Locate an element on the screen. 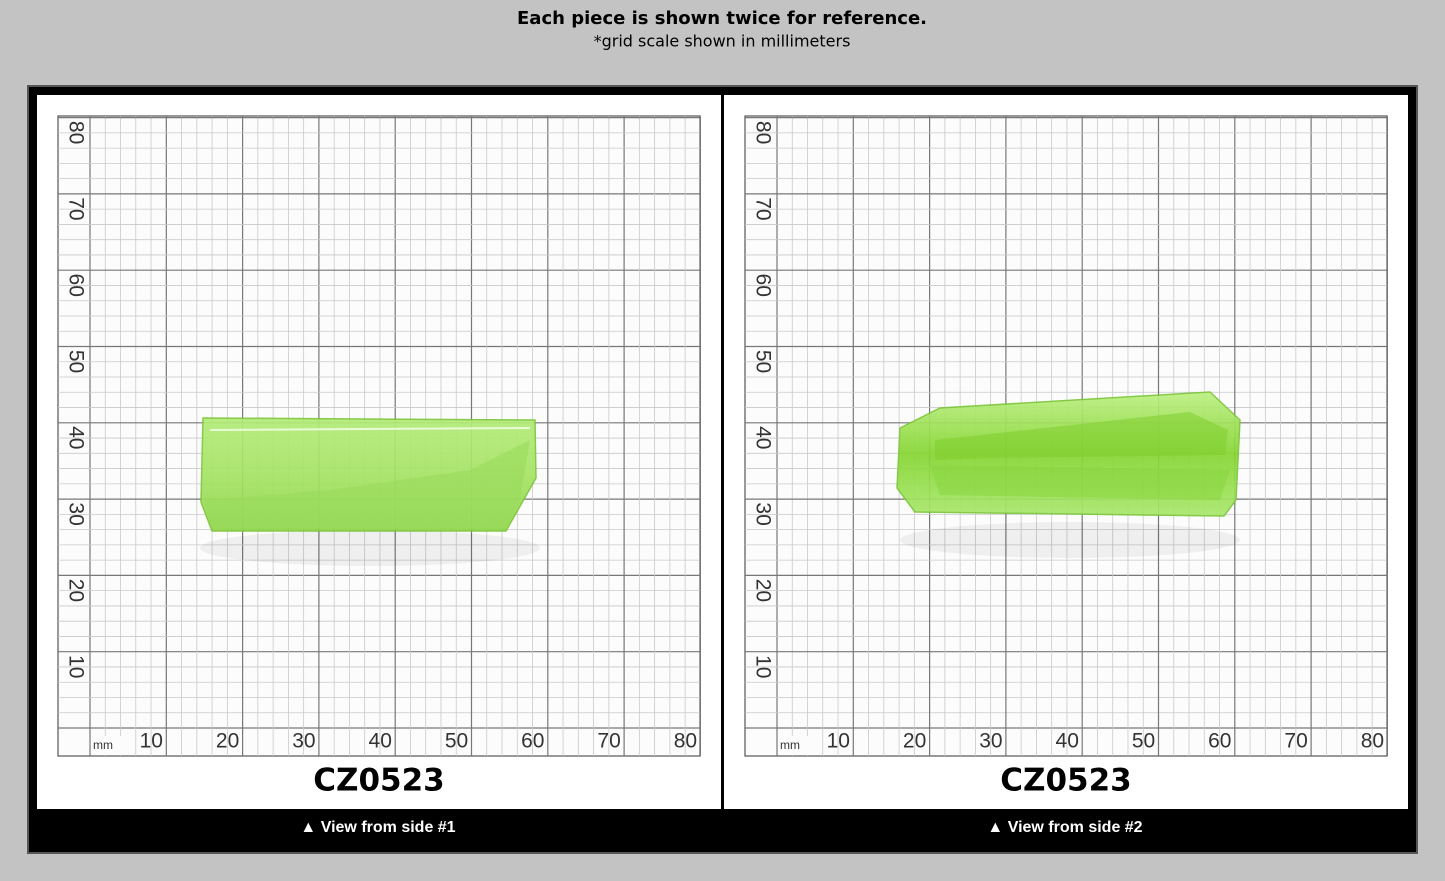 This screenshot has width=1445, height=881. title: Each piece is shown twice for reference. is located at coordinates (722, 18).